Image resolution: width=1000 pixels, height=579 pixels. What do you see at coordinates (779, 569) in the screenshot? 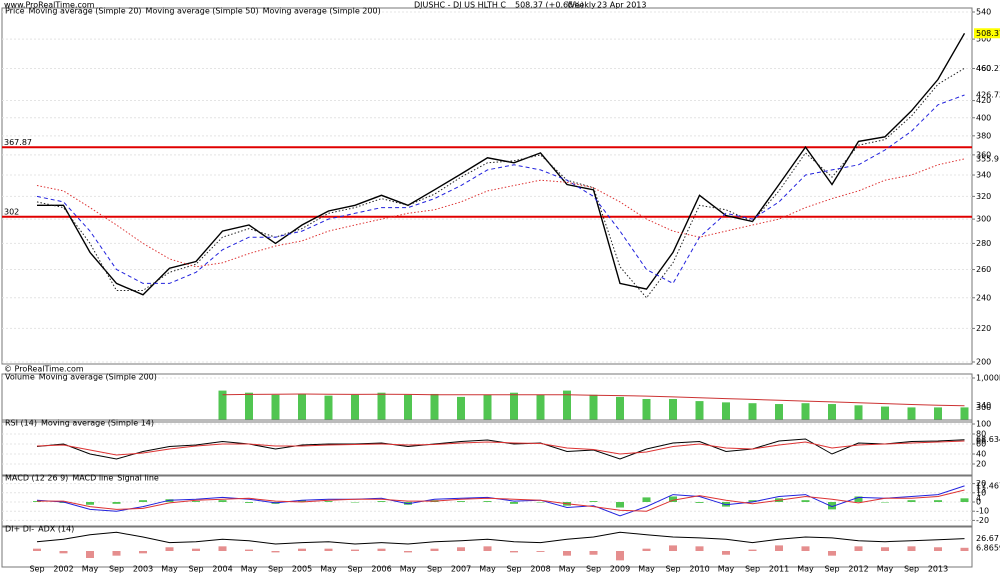
I see `x-tick-label: 2011` at bounding box center [779, 569].